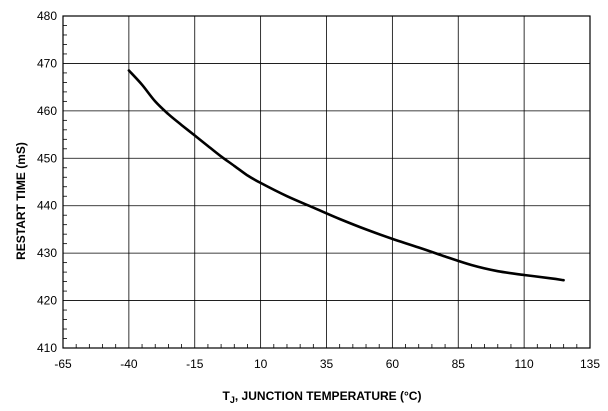  What do you see at coordinates (47, 182) in the screenshot?
I see `y-tick-labels: 410 420 430 440 450 460 470 480` at bounding box center [47, 182].